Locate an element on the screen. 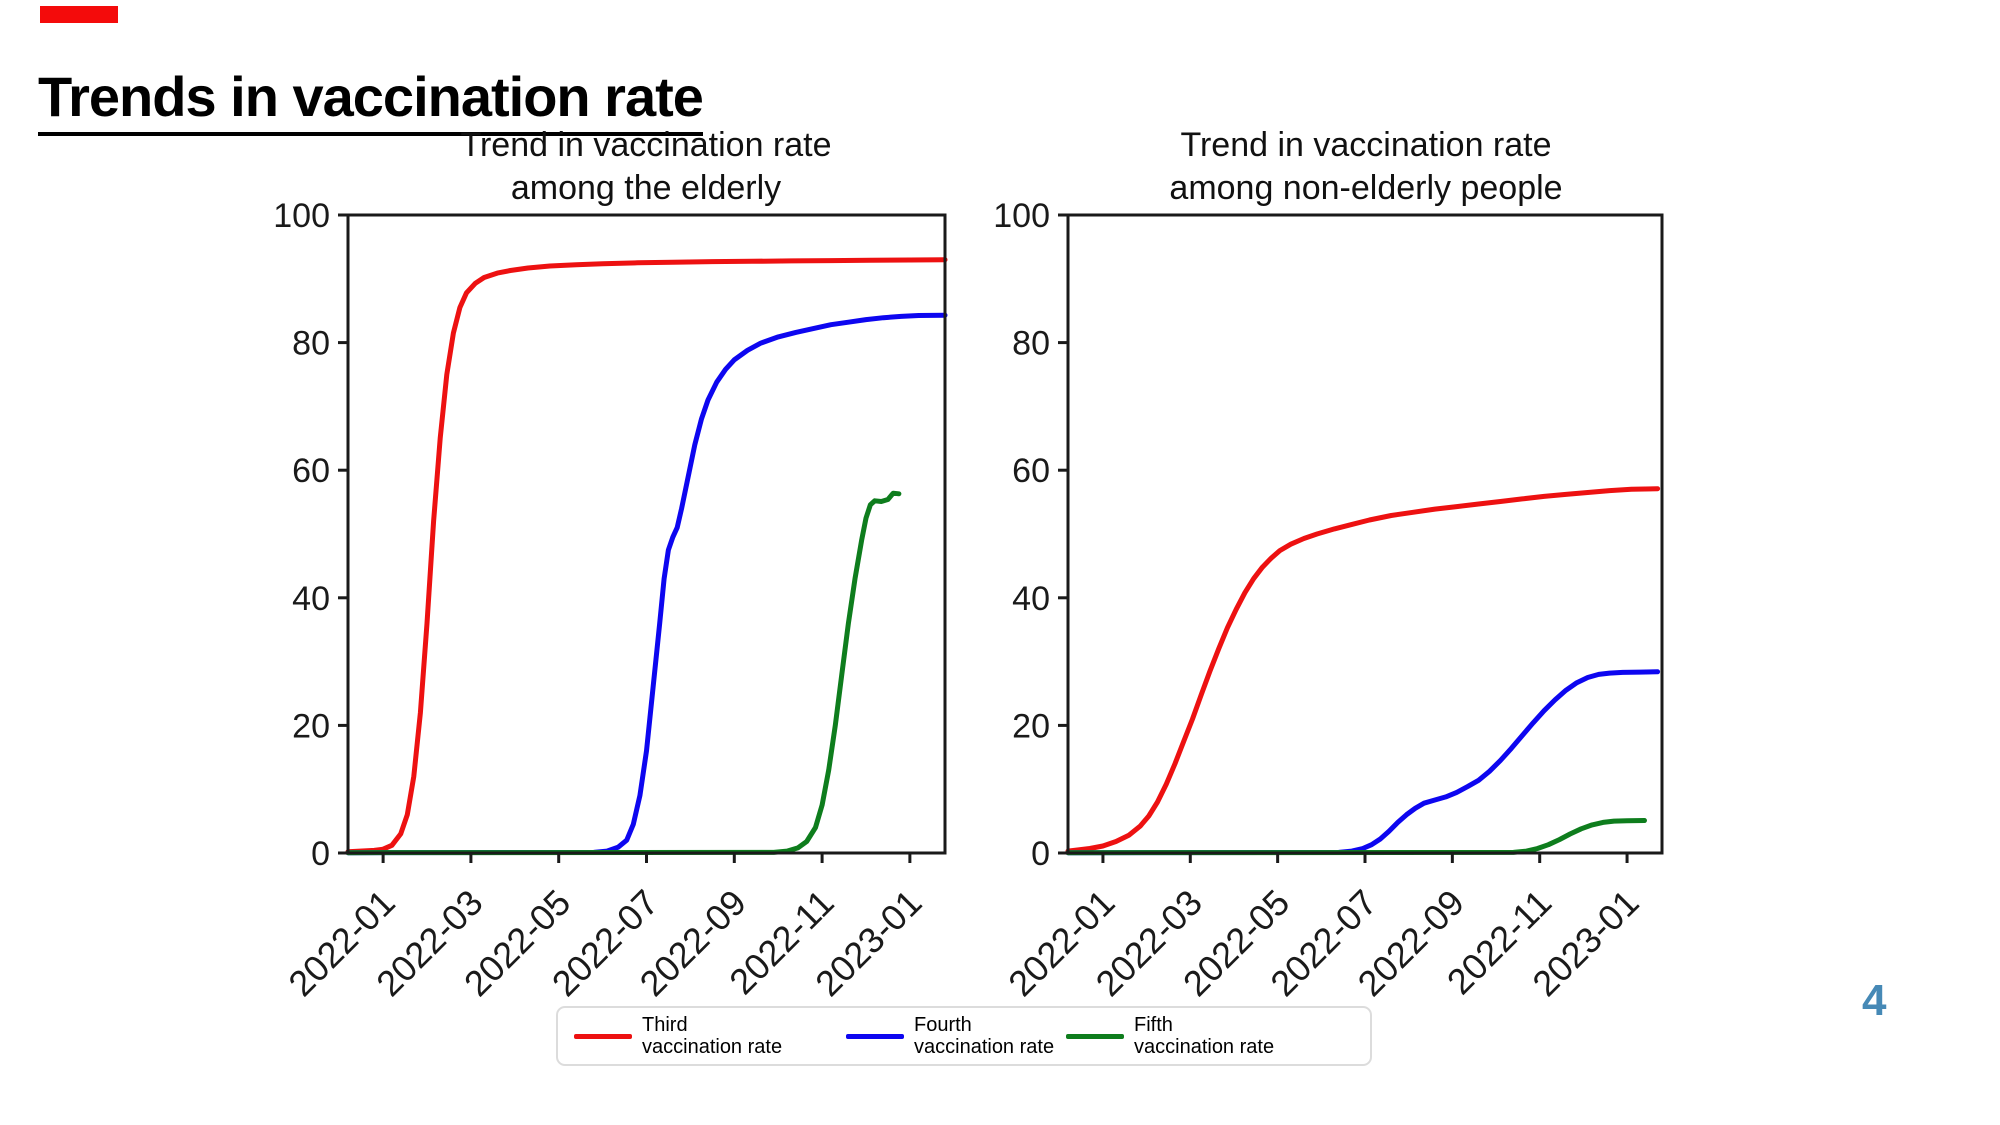 The height and width of the screenshot is (1125, 2000). legend-label-fourth-line1: Fourth is located at coordinates (943, 1024).